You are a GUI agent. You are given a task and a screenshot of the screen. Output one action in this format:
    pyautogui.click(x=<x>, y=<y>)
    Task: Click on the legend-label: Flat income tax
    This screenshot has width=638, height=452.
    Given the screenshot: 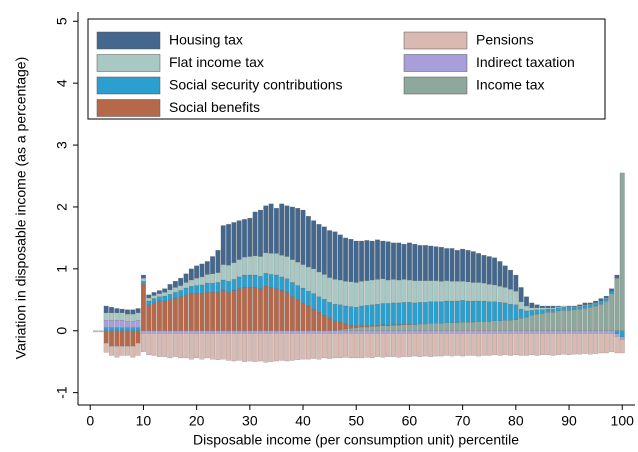 What is the action you would take?
    pyautogui.click(x=216, y=62)
    